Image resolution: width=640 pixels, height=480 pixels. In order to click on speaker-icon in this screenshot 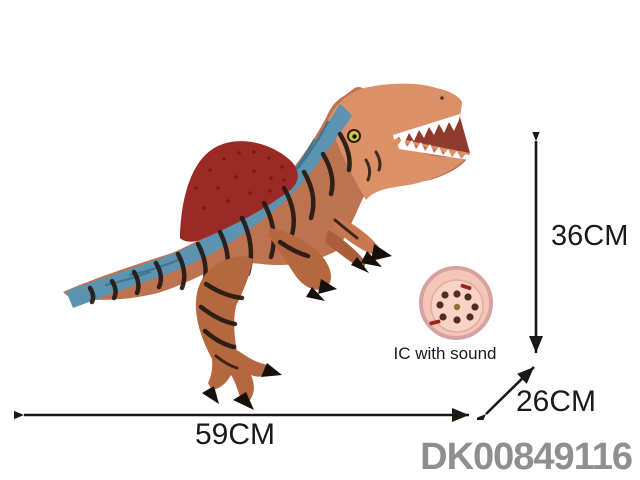, I will do `click(456, 303)`.